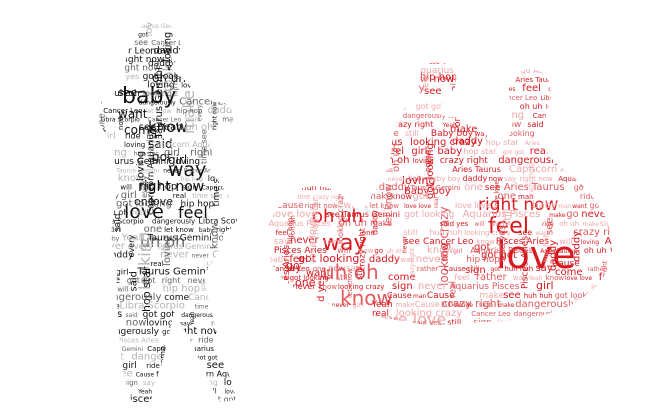 The image size is (662, 409). Describe the element at coordinates (203, 286) in the screenshot. I see `left_cloud-word: got` at that location.